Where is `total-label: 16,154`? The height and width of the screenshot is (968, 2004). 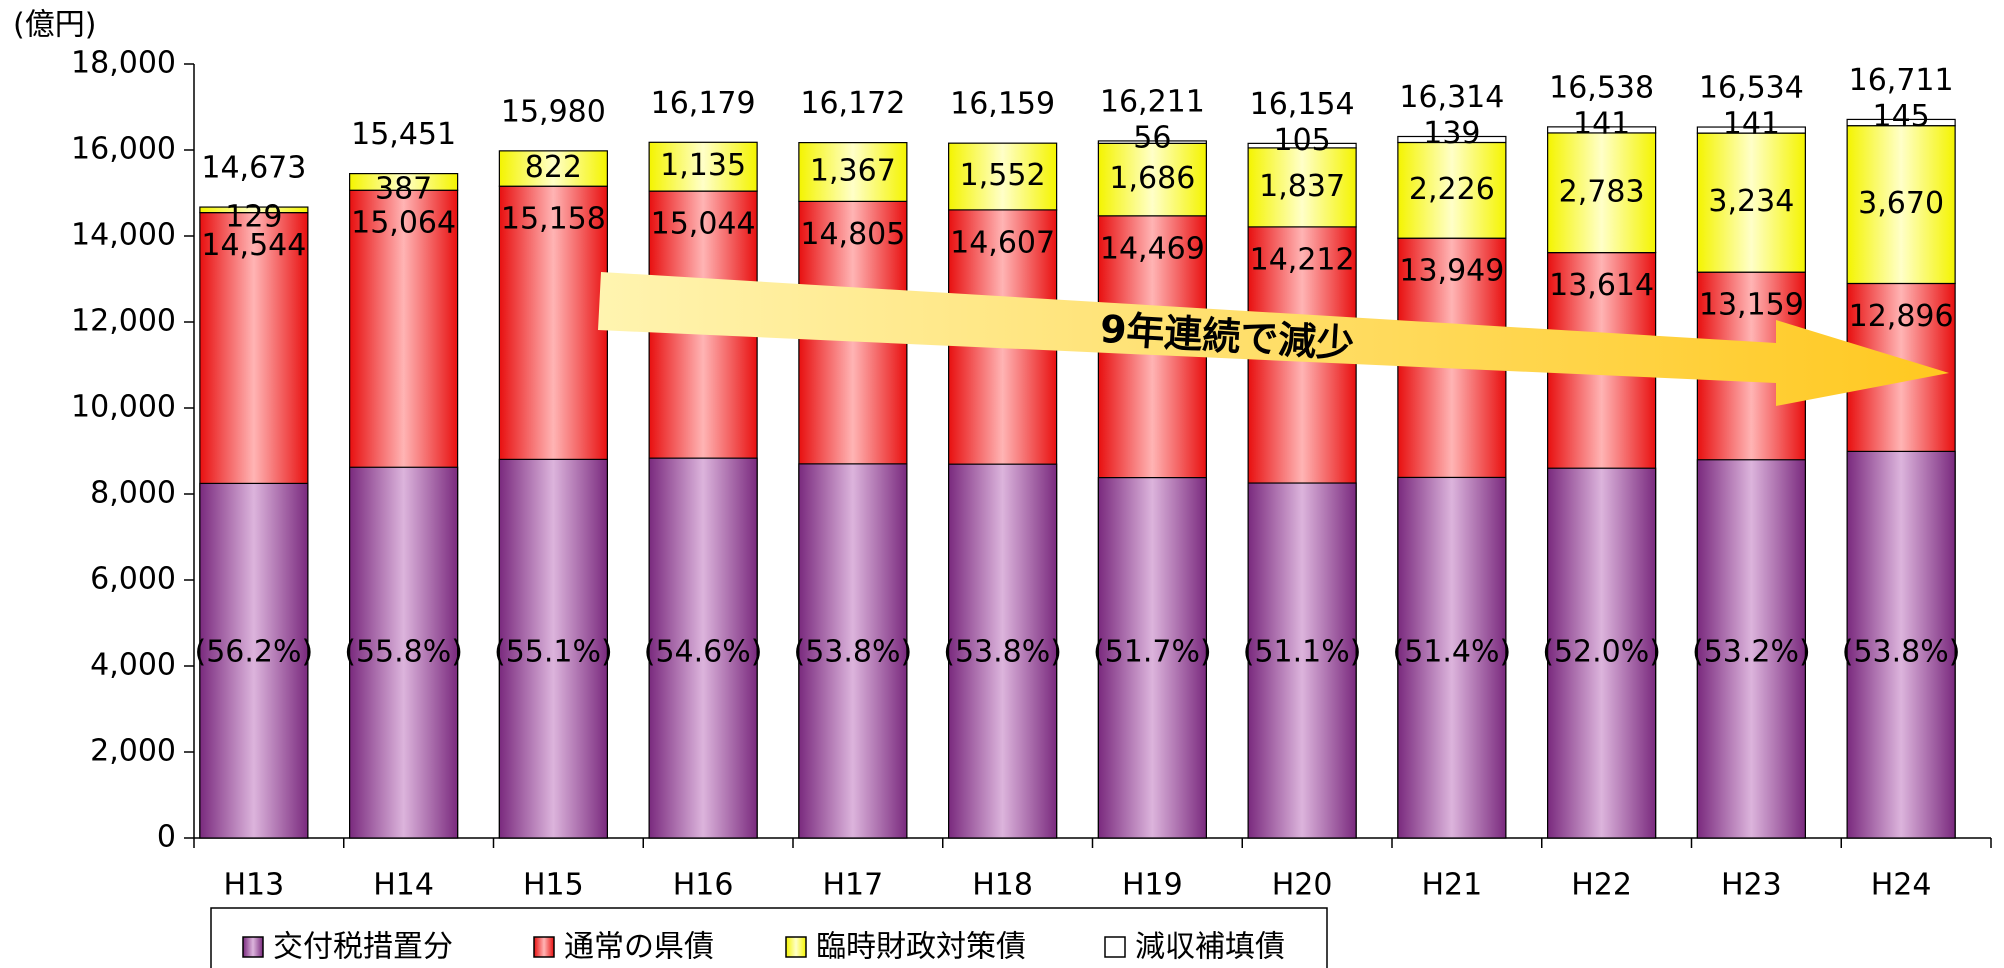 total-label: 16,154 is located at coordinates (1302, 104).